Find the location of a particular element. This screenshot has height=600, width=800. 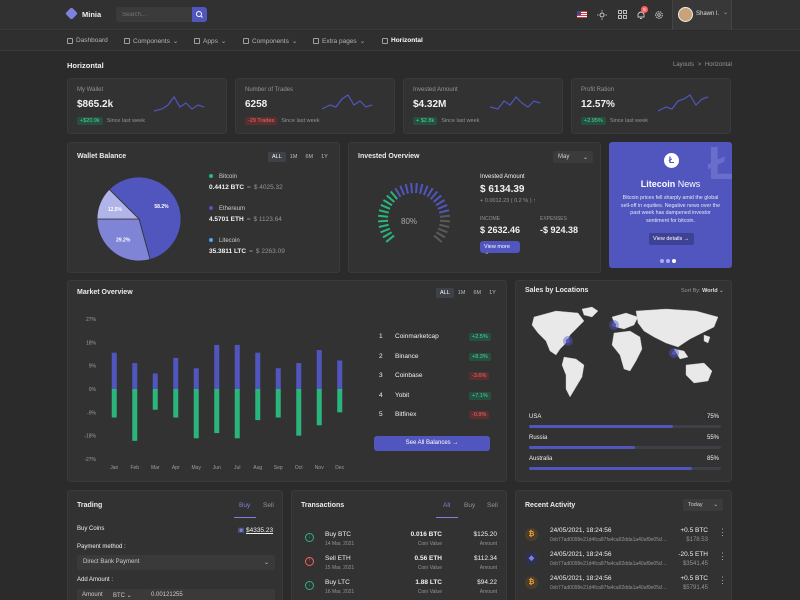

invested-amount: $ 6134.39 is located at coordinates (502, 189).